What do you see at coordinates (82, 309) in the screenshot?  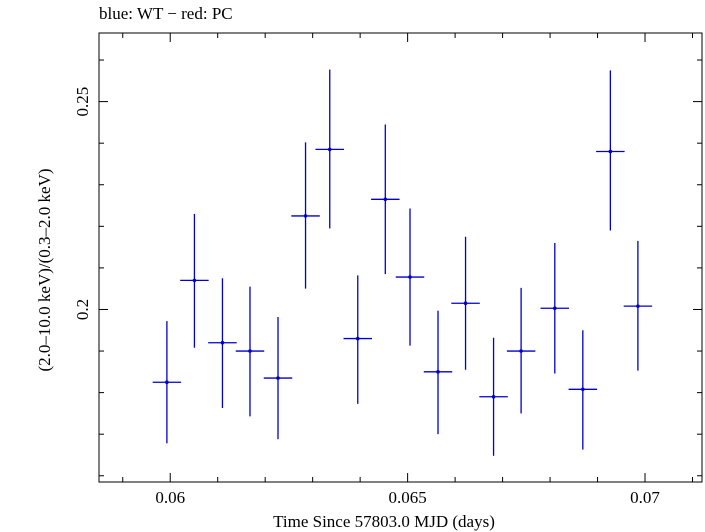 I see `y-tick-label: 0.2` at bounding box center [82, 309].